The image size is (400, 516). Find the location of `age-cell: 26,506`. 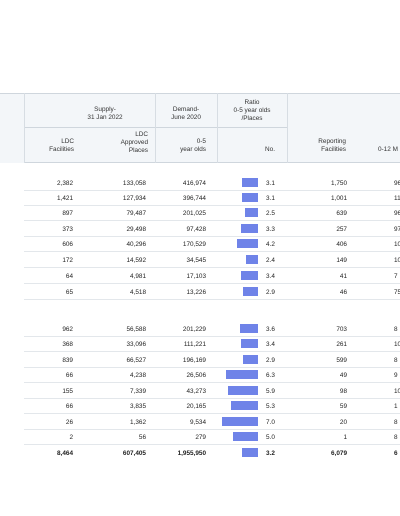

age-cell: 26,506 is located at coordinates (196, 375).